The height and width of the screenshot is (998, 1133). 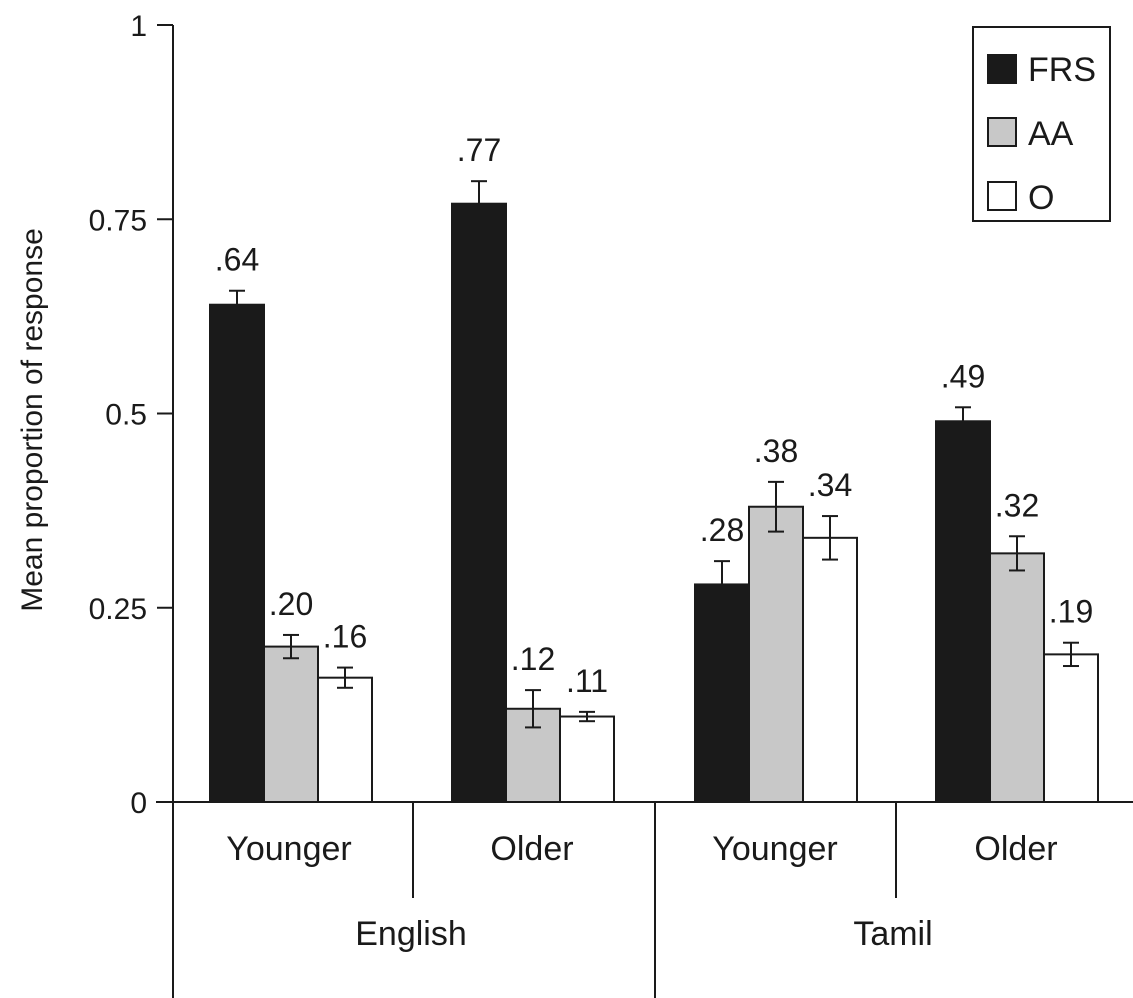 What do you see at coordinates (722, 530) in the screenshot?
I see `data-label: .28` at bounding box center [722, 530].